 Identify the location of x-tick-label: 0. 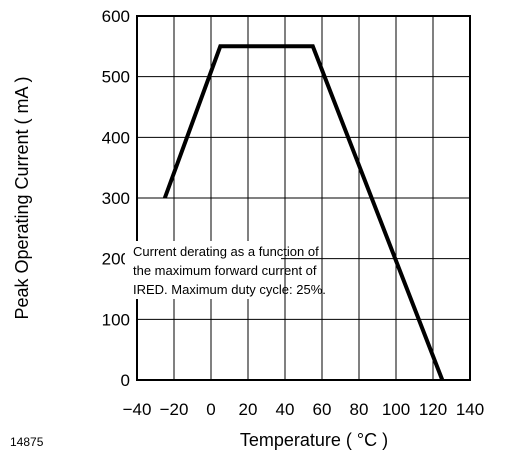
(210, 409).